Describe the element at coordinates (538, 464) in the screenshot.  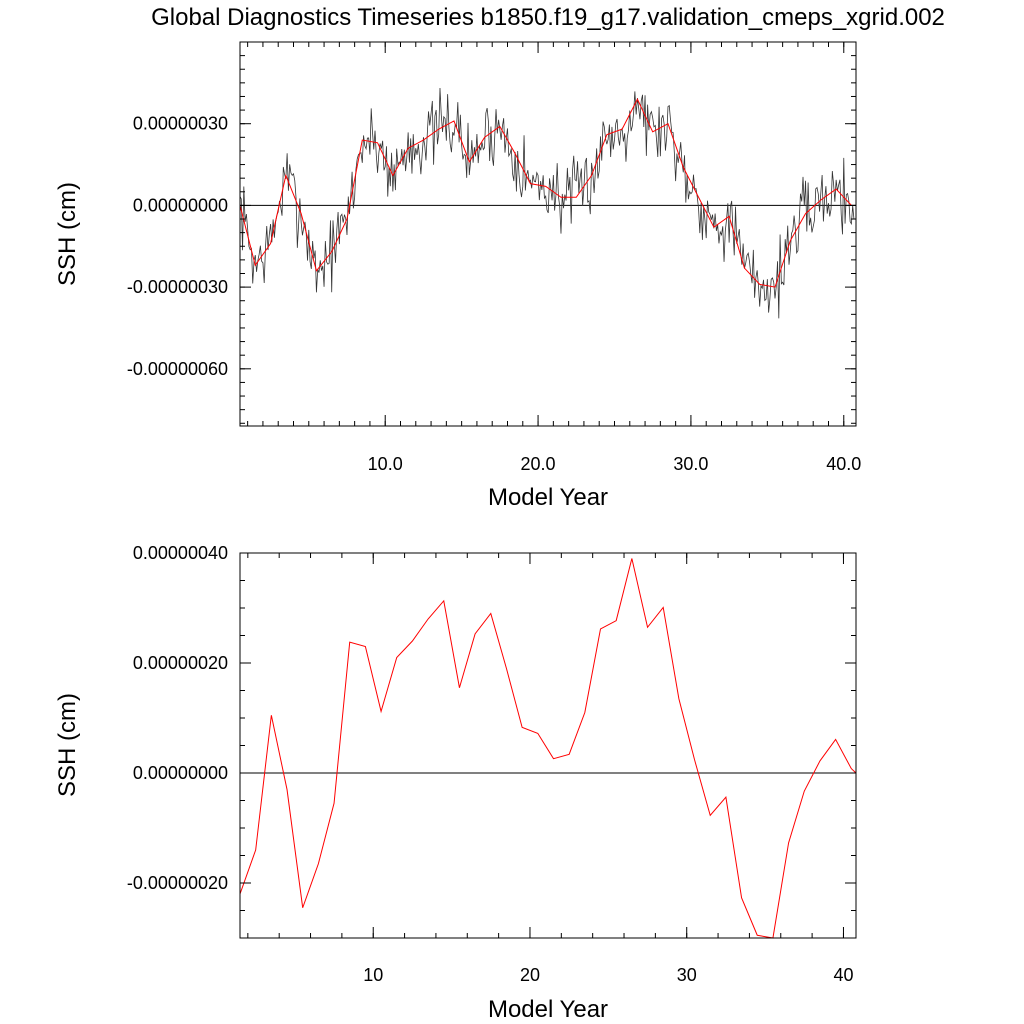
I see `x-tick-label: 20.0` at that location.